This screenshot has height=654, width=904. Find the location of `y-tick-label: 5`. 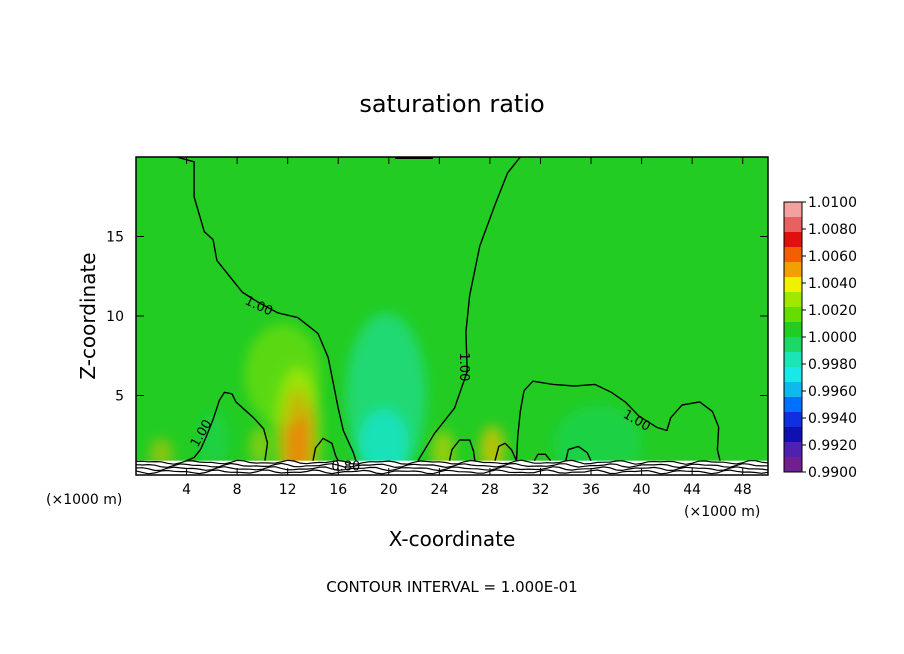

y-tick-label: 5 is located at coordinates (119, 397).